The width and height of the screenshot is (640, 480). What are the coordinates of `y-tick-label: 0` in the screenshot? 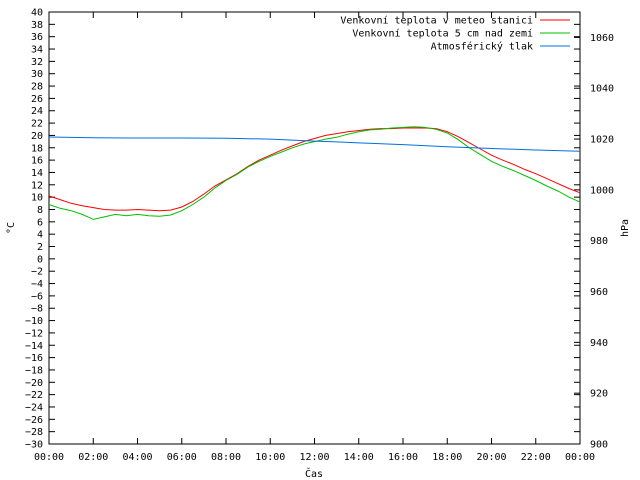 It's located at (40, 259).